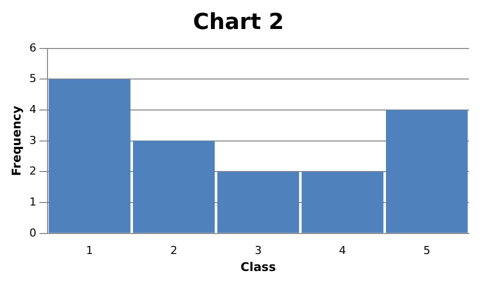 This screenshot has width=485, height=293. Describe the element at coordinates (32, 109) in the screenshot. I see `y-tick-label: 4` at that location.